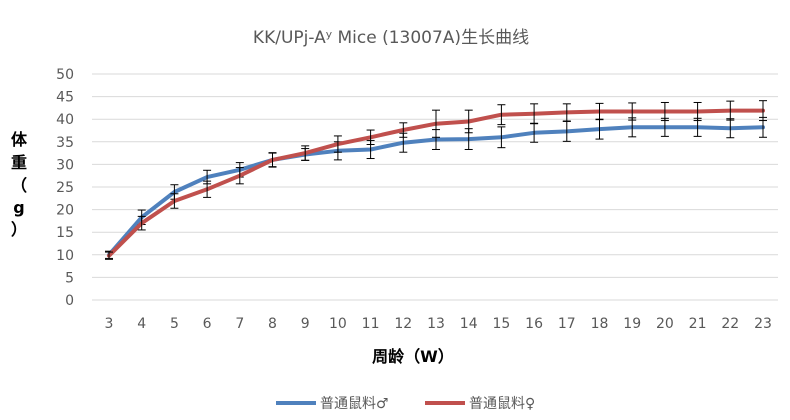  What do you see at coordinates (272, 324) in the screenshot?
I see `x-tick-label: 8` at bounding box center [272, 324].